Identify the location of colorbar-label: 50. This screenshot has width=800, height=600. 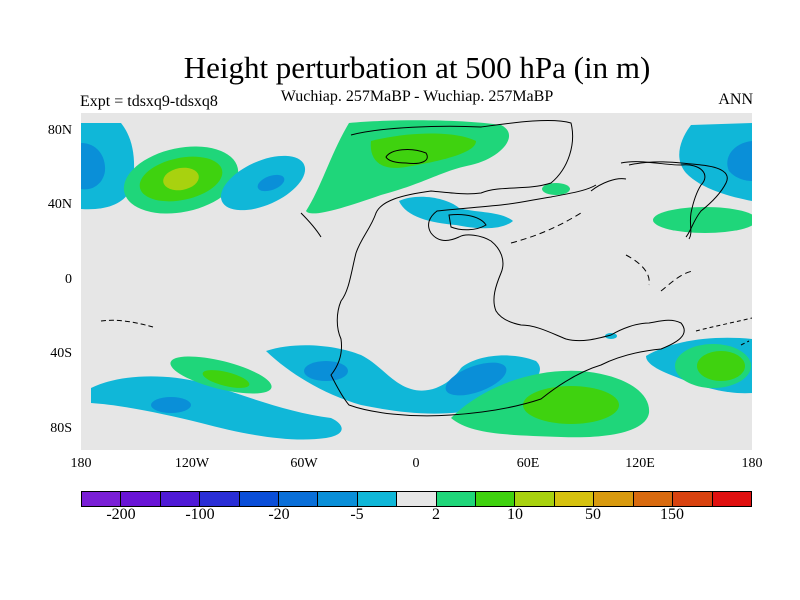
(593, 514).